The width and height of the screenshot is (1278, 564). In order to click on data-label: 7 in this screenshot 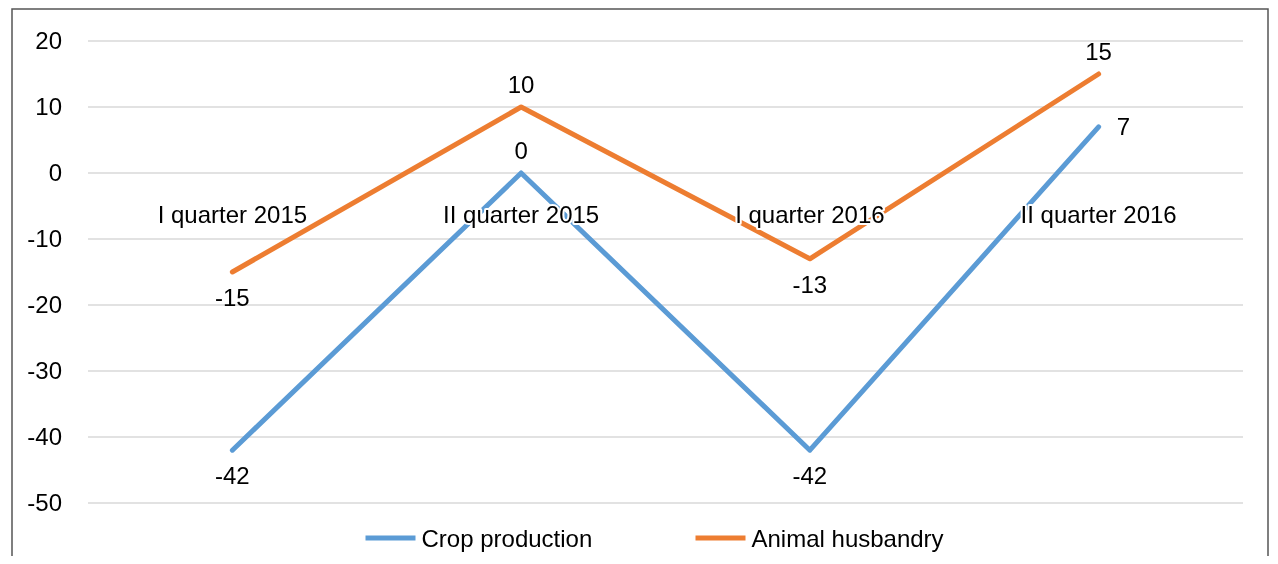, I will do `click(1123, 126)`.